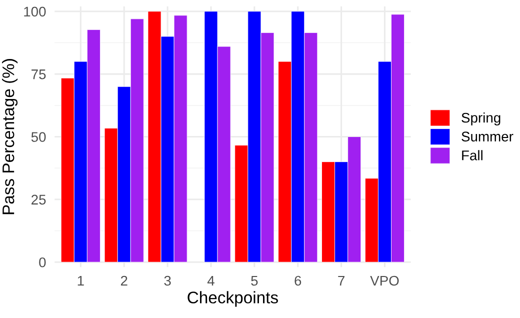 The image size is (520, 318). Describe the element at coordinates (384, 281) in the screenshot. I see `x-tick-label: VPO` at that location.